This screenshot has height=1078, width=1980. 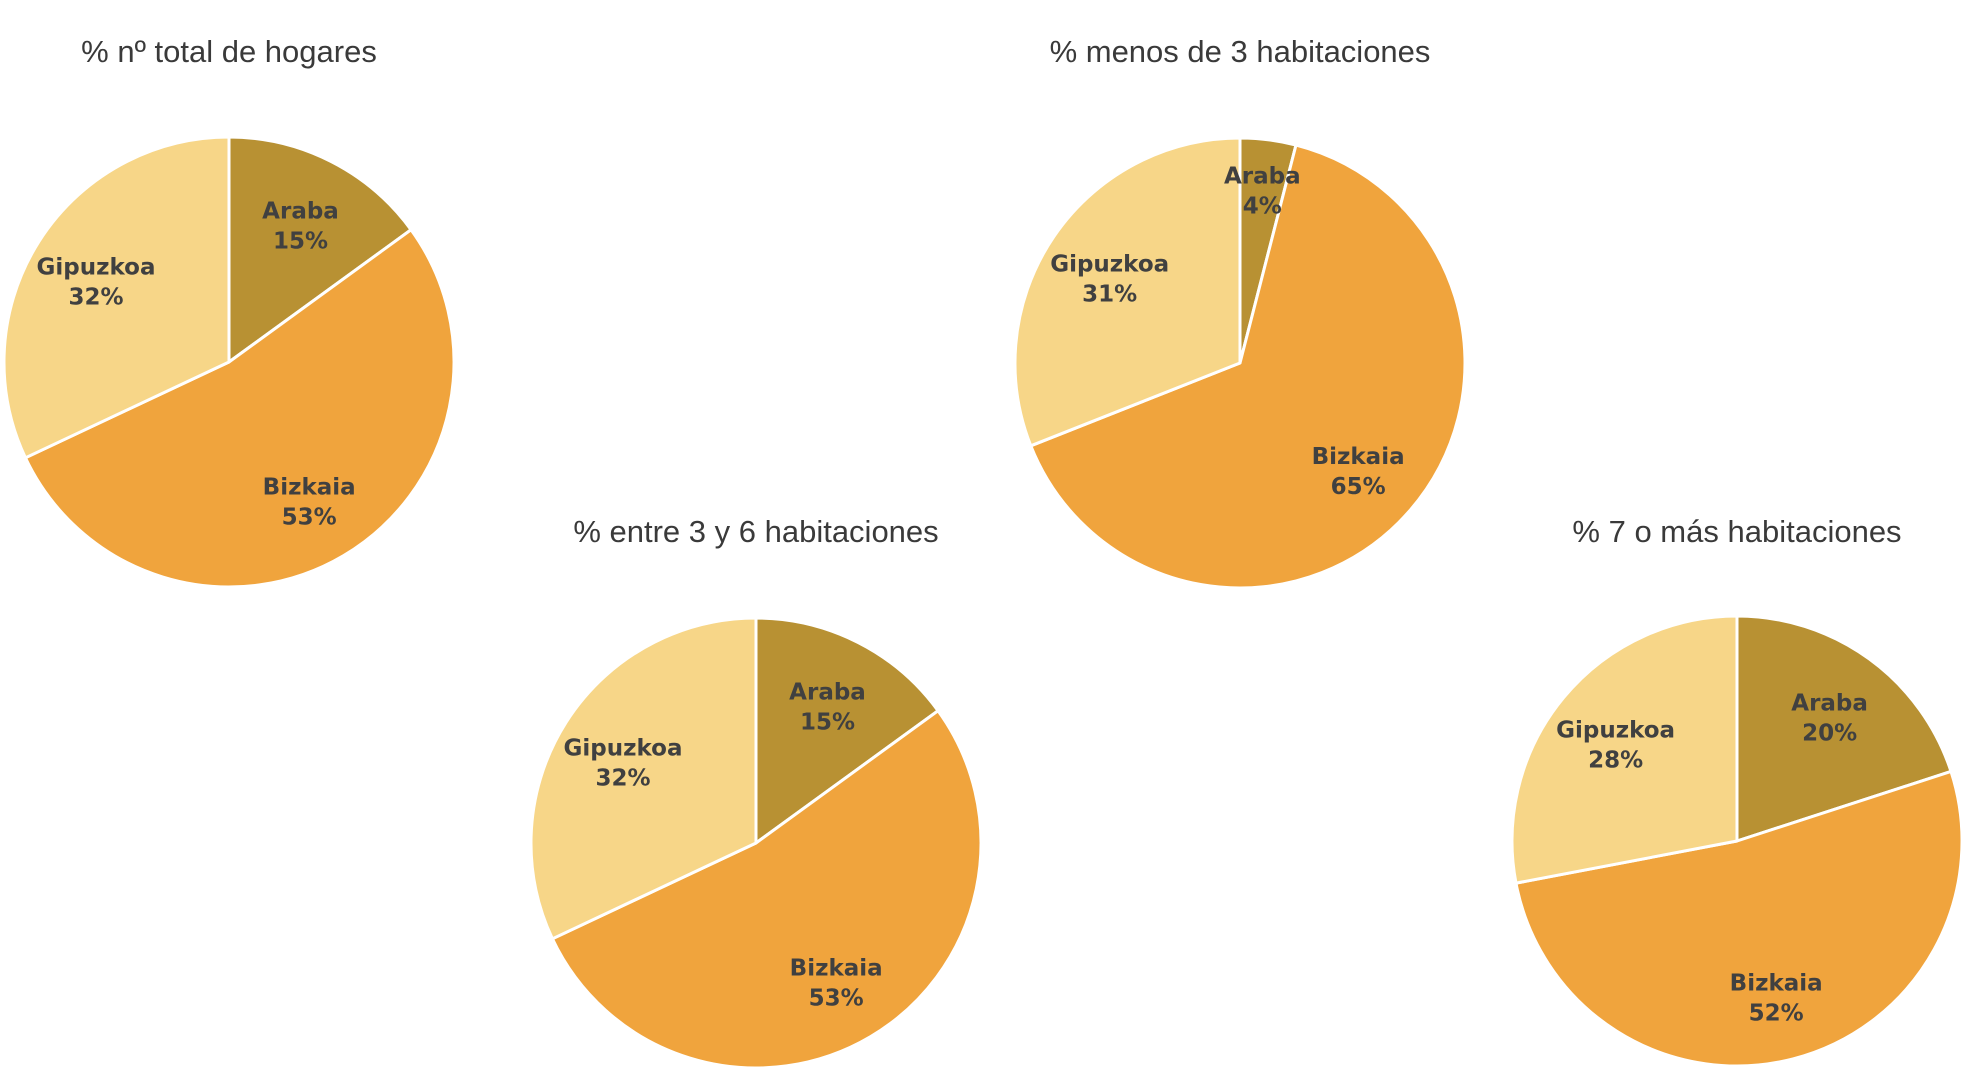 I want to click on pie-title-menos-3: % menos de 3 habitaciones, so click(x=1240, y=51).